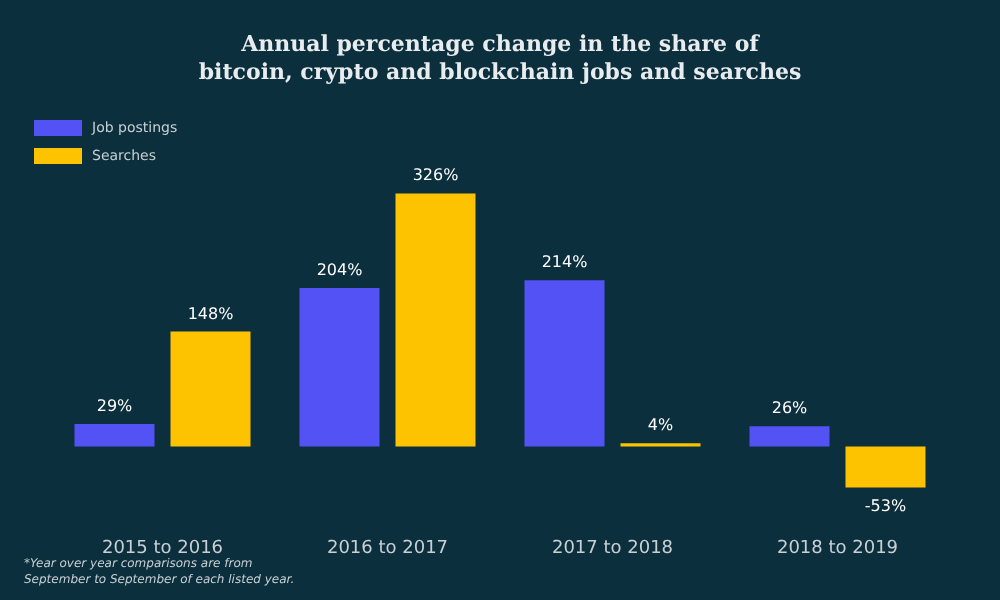 The height and width of the screenshot is (600, 1000). Describe the element at coordinates (162, 549) in the screenshot. I see `x-tick-label: 2015 to 2016` at that location.